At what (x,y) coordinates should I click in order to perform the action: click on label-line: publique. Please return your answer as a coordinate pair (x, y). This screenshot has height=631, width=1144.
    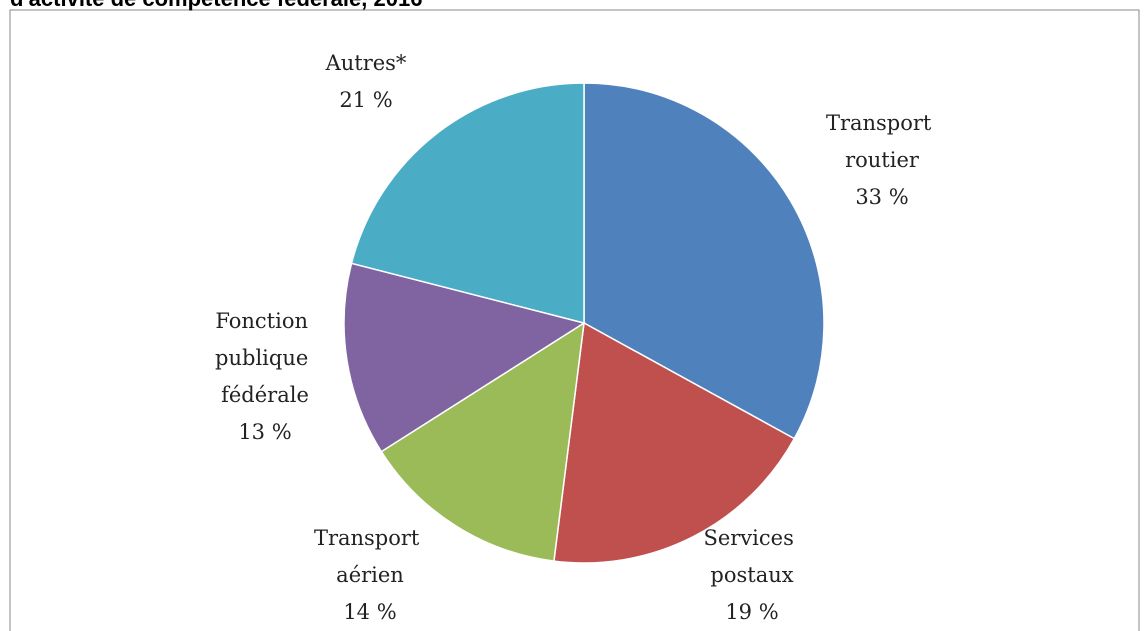
    Looking at the image, I should click on (265, 358).